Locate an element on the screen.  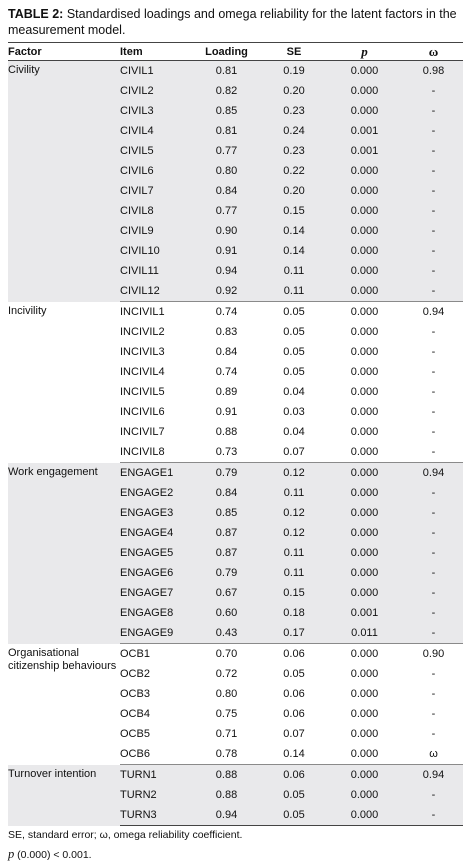
item-cell: ENGAGE6 is located at coordinates (155, 573).